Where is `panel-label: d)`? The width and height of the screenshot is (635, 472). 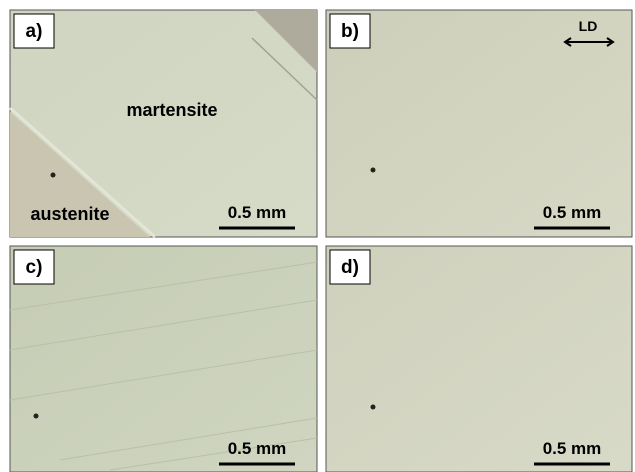
panel-label: d) is located at coordinates (350, 267).